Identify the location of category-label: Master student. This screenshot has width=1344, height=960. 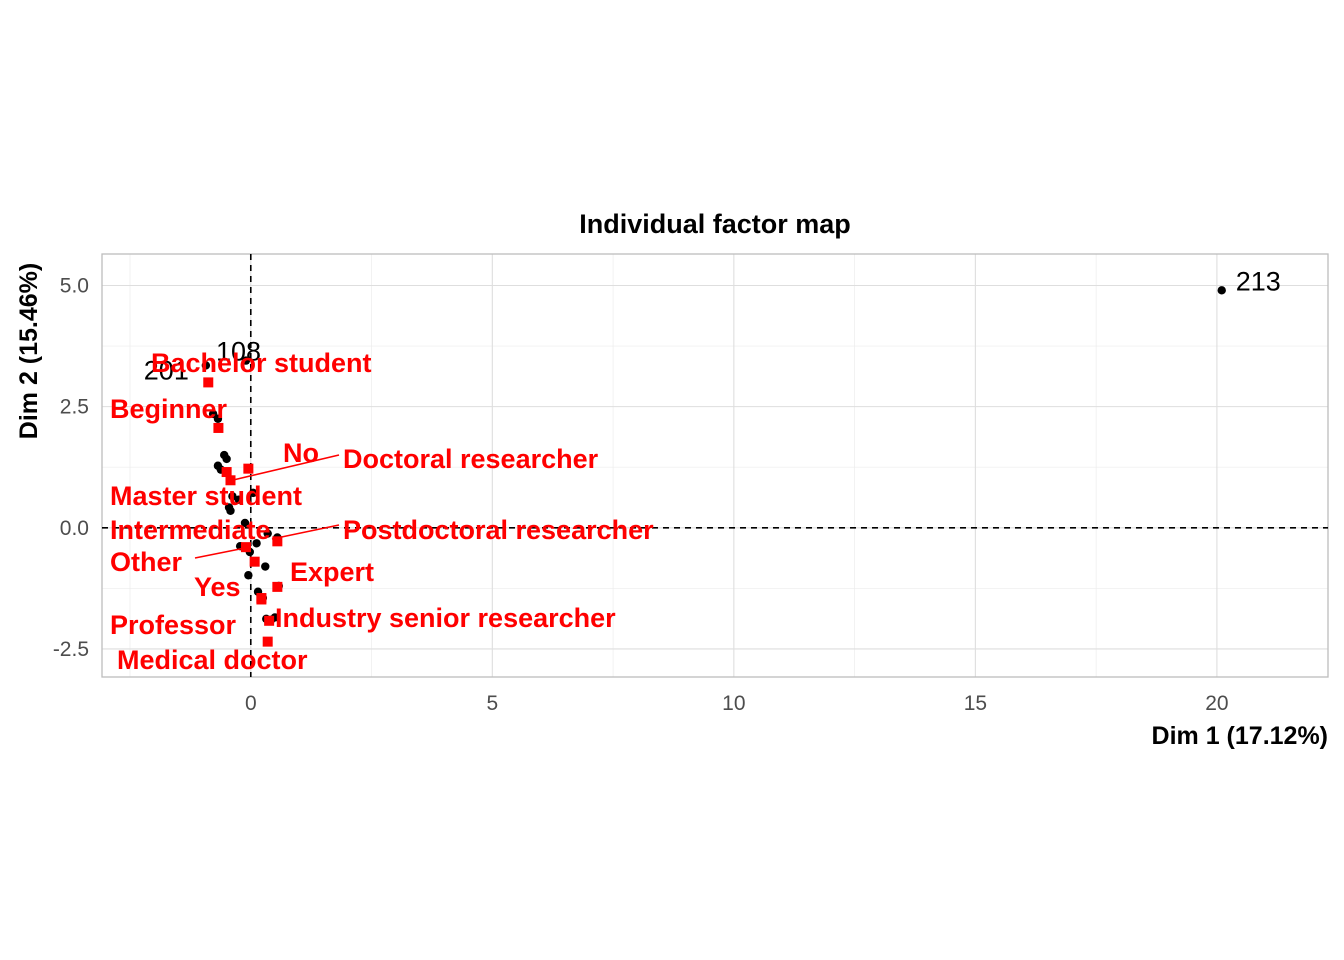
(206, 496).